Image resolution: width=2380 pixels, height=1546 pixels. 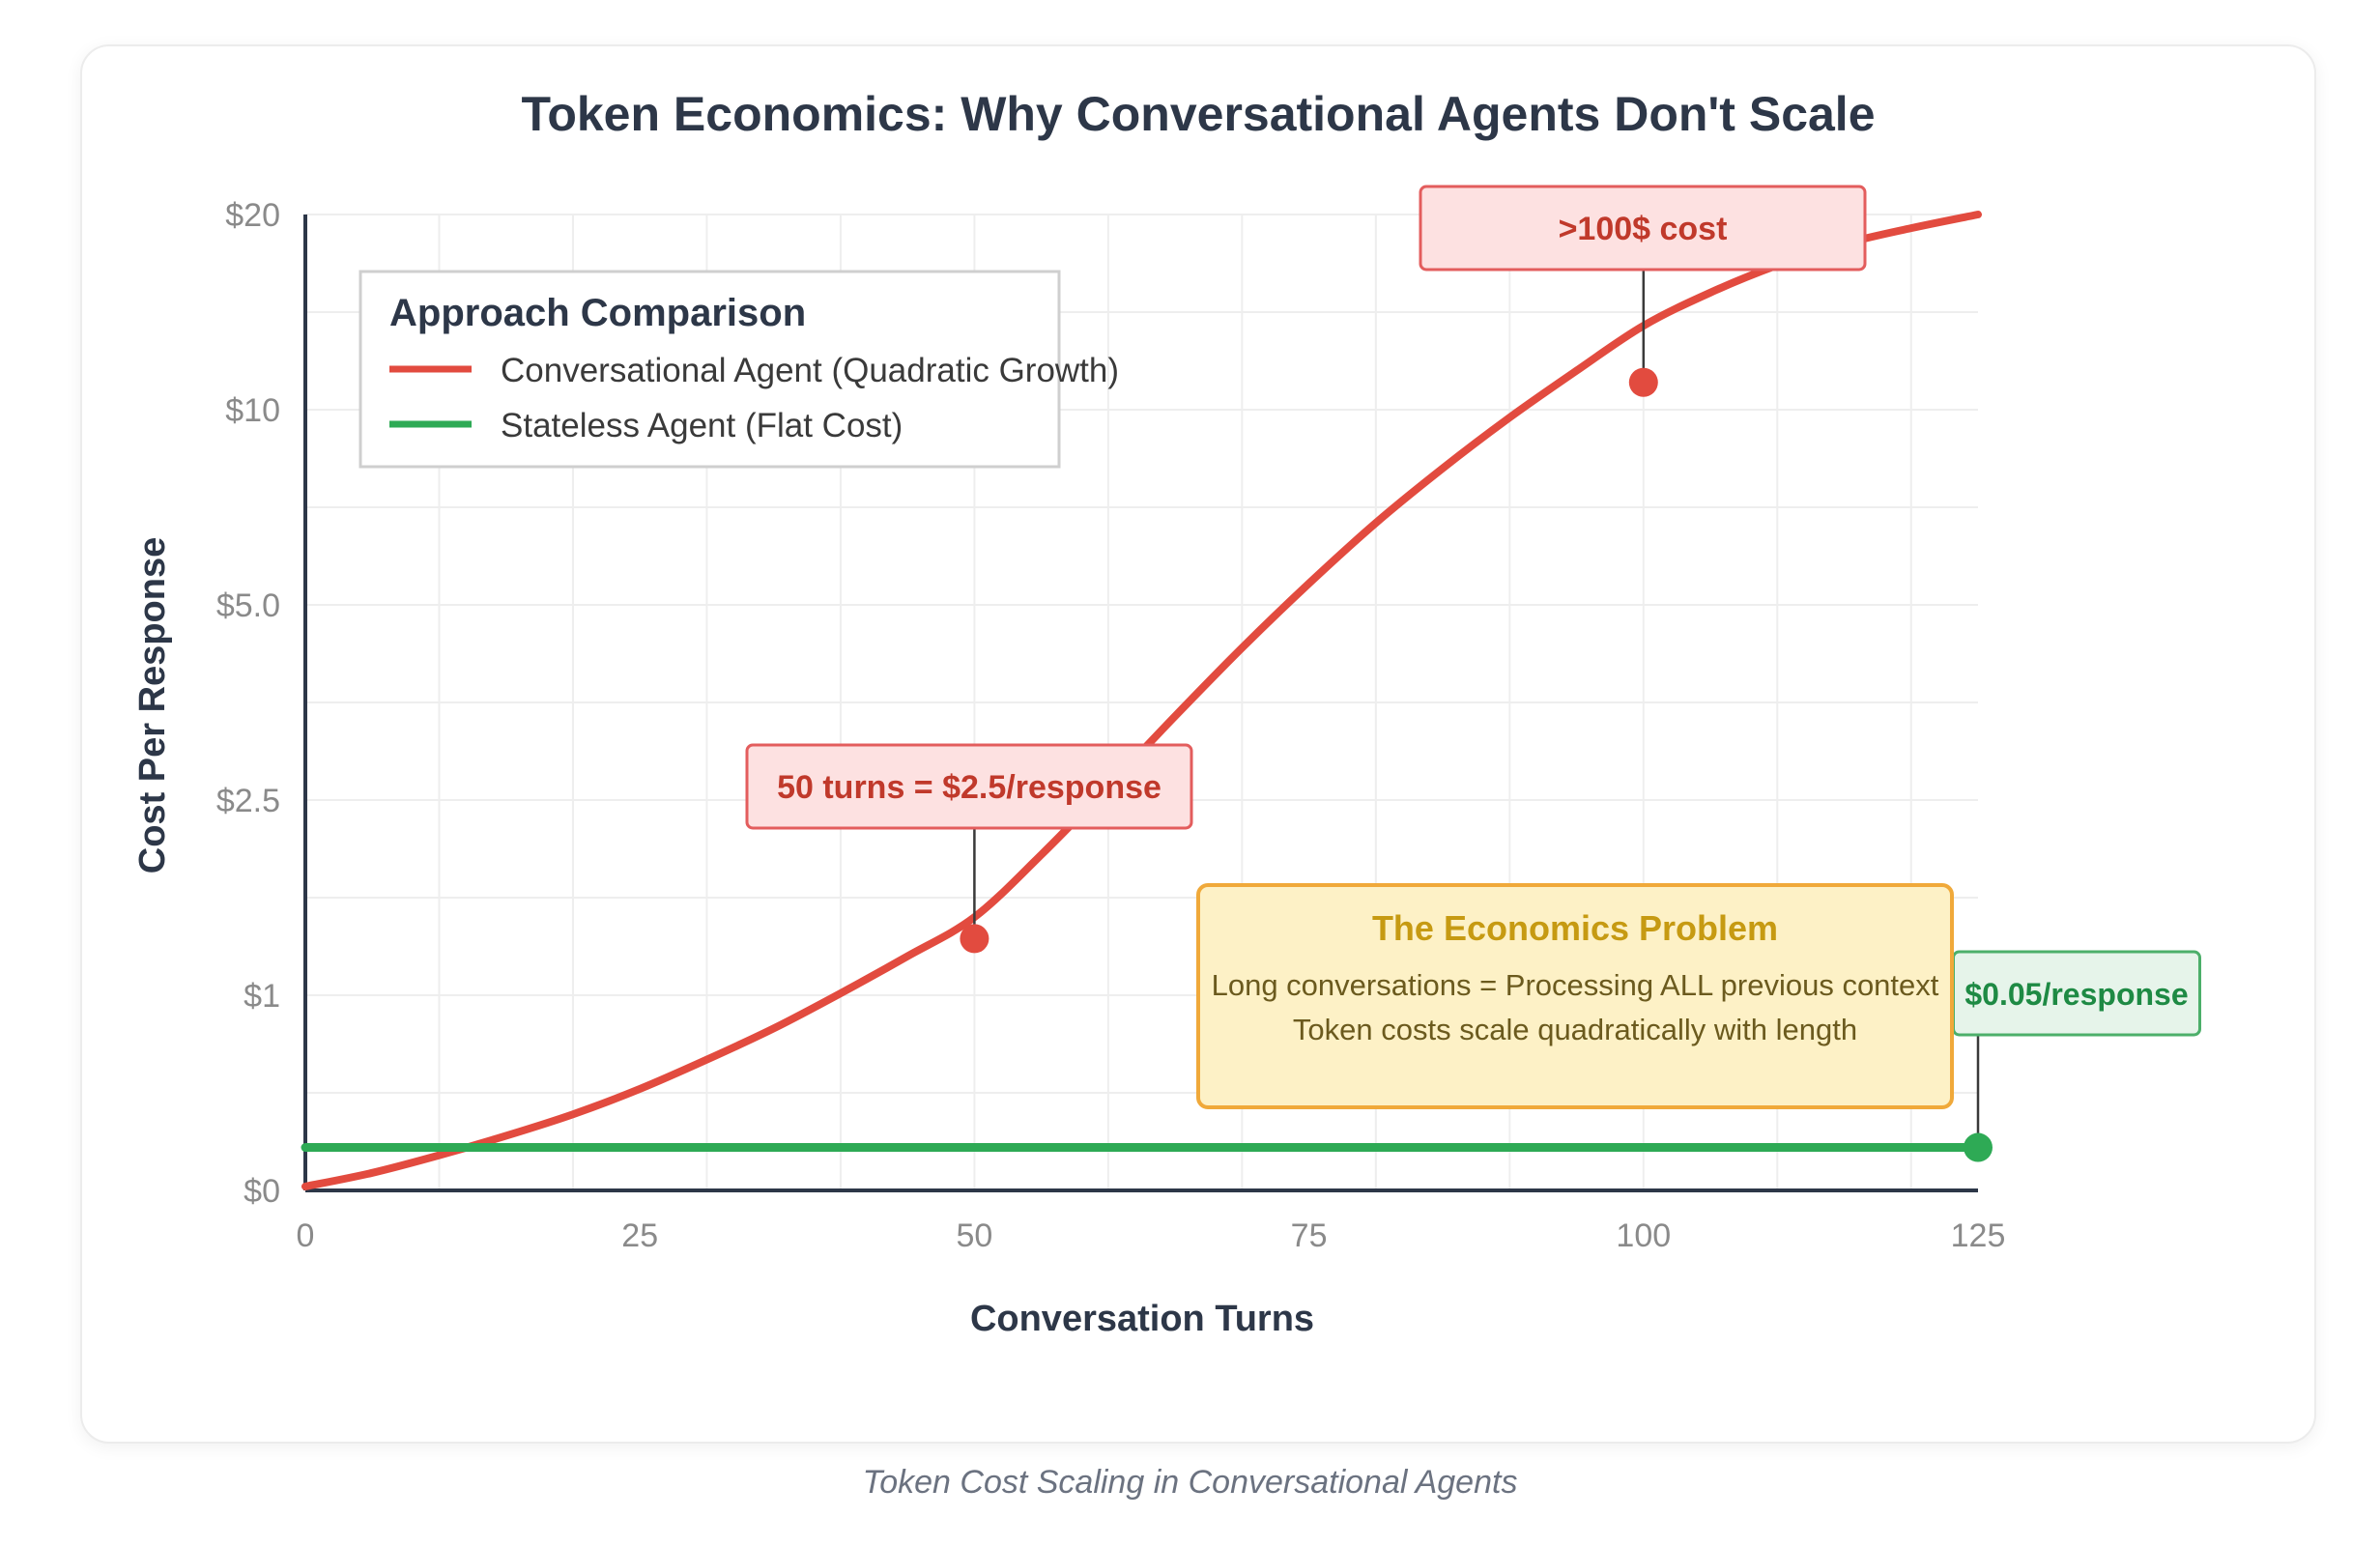 I want to click on legend-entry-conversational: Conversational Agent (Quadratic Growth), so click(x=810, y=370).